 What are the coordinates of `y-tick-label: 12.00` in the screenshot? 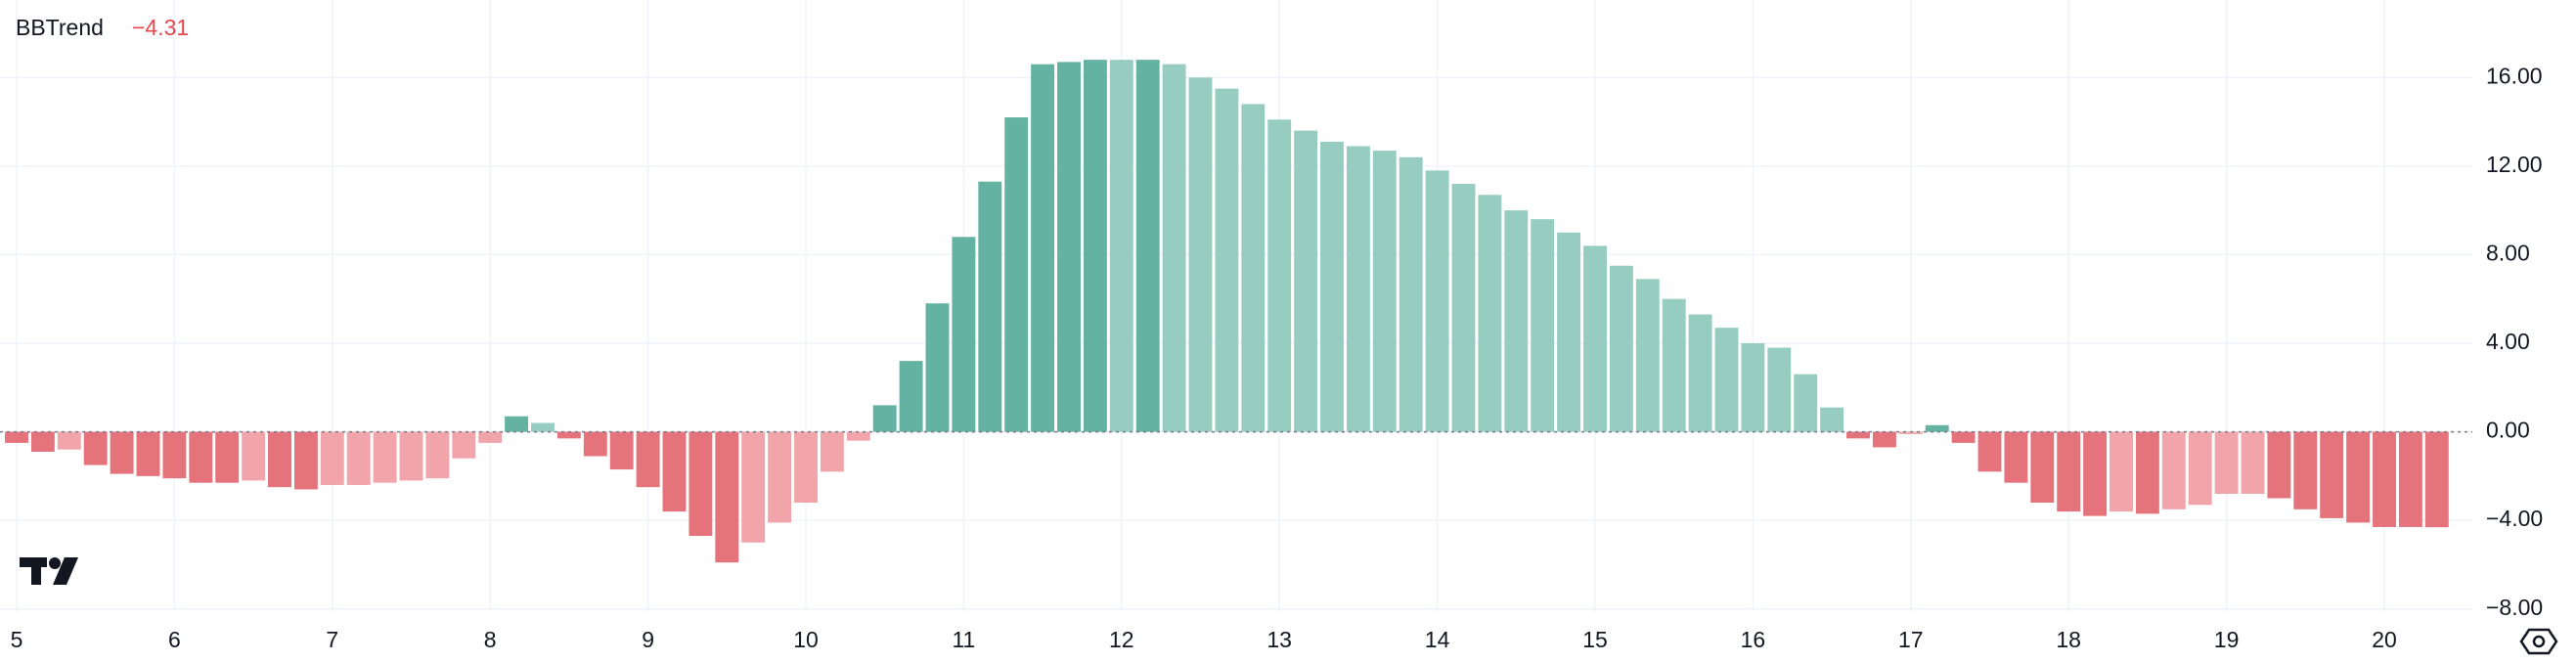 It's located at (2514, 164).